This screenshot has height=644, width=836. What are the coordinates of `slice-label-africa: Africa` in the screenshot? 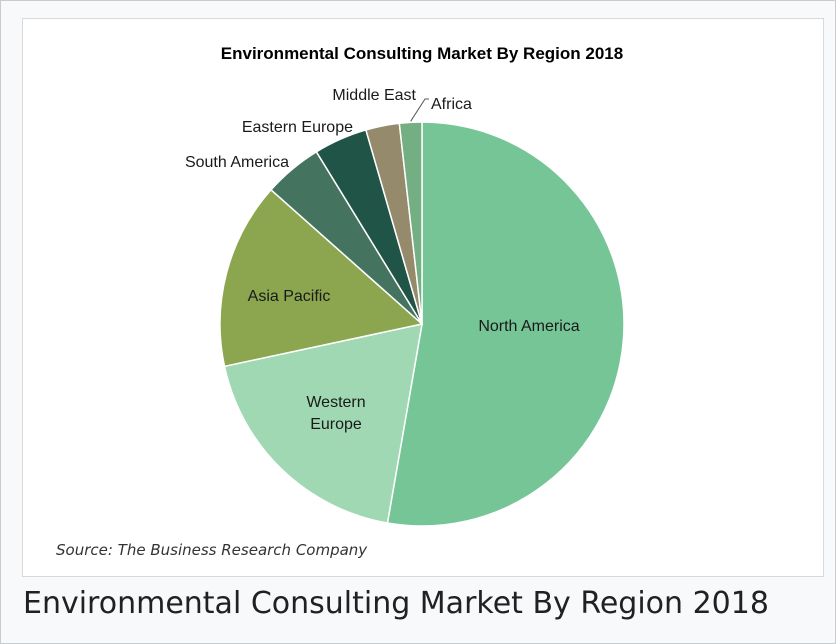 It's located at (451, 104).